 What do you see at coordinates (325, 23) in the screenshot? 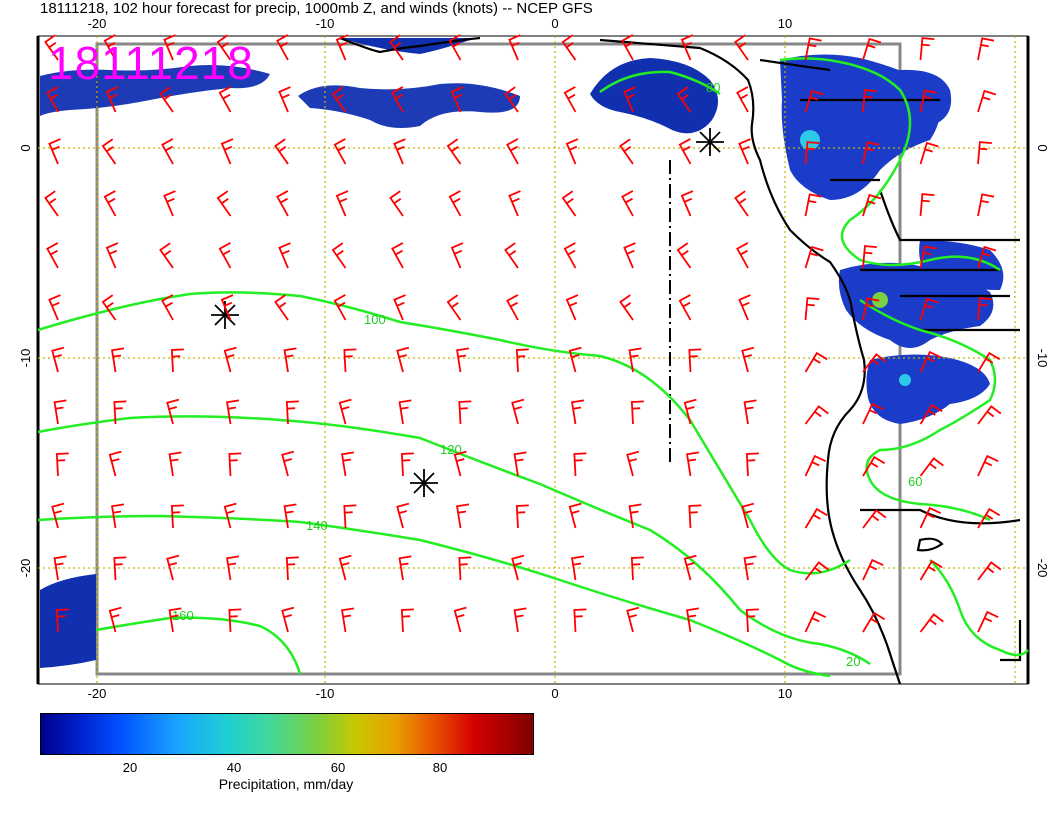
I see `lon-label-top-2: -10` at bounding box center [325, 23].